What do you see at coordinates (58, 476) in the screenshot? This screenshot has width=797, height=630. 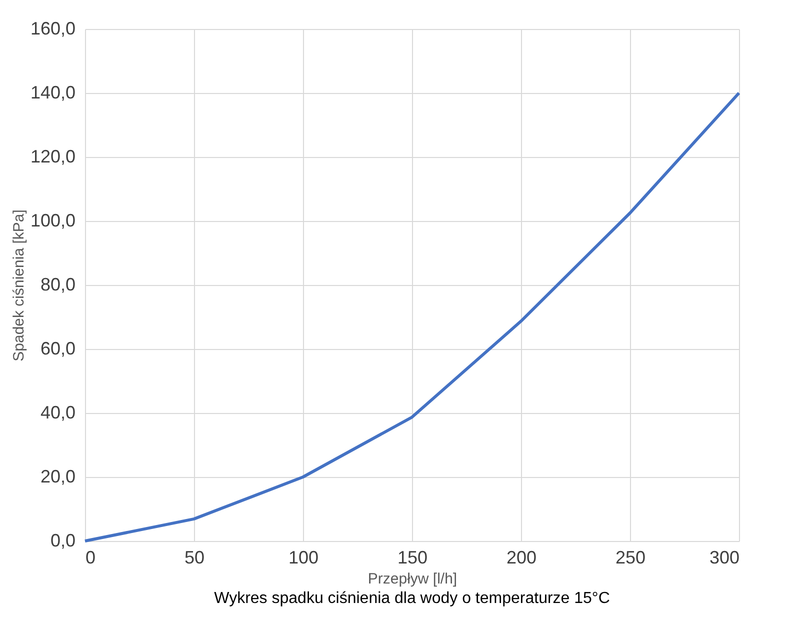 I see `y-tick-label: 20,0` at bounding box center [58, 476].